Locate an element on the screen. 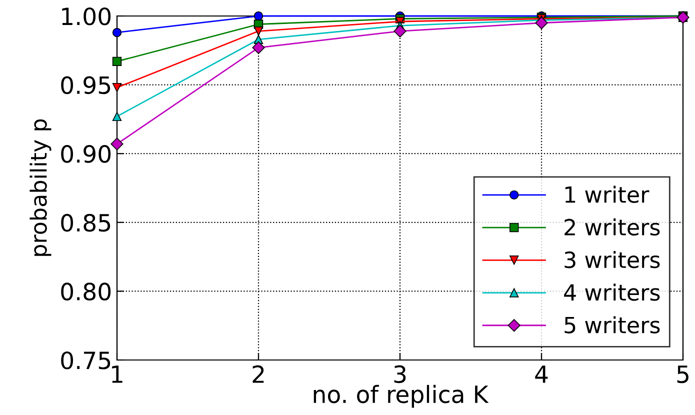  x-tick-label: 3 is located at coordinates (400, 374).